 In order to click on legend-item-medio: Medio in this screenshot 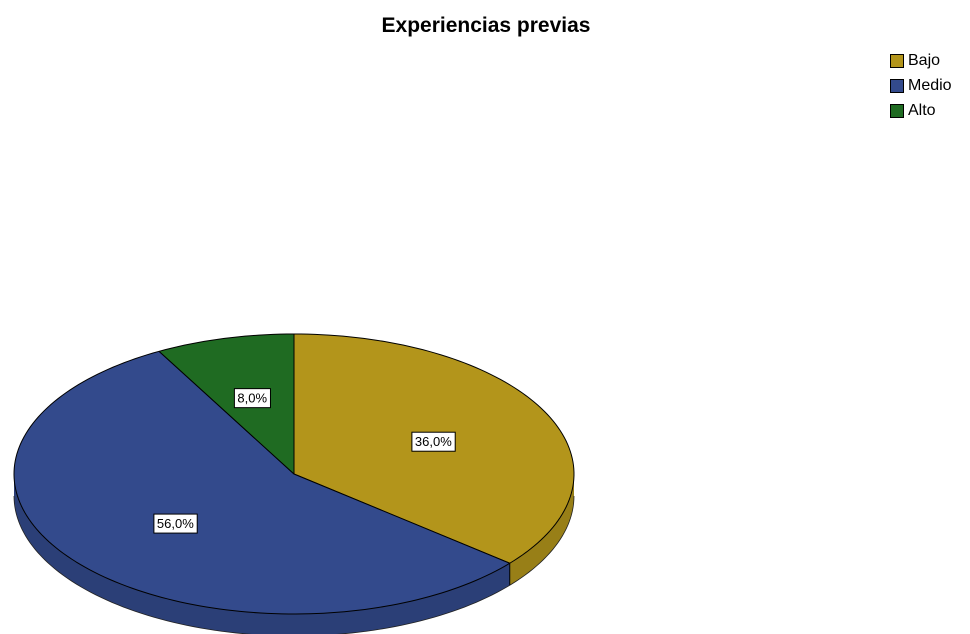, I will do `click(921, 85)`.